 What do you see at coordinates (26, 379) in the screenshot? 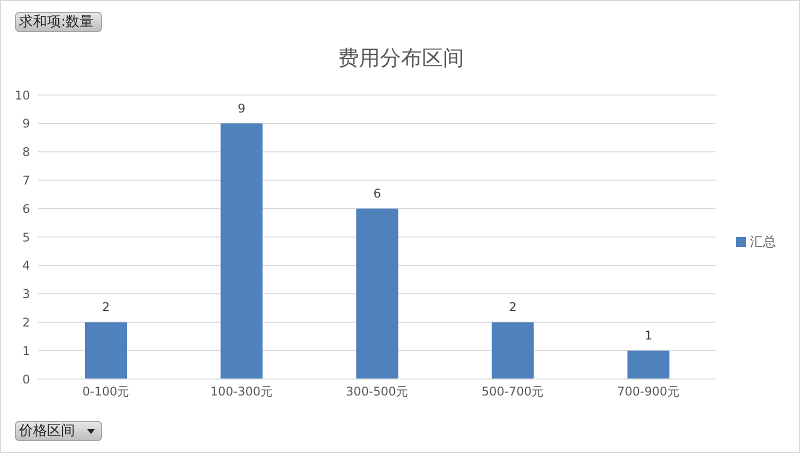
I see `y-tick-label: 0` at bounding box center [26, 379].